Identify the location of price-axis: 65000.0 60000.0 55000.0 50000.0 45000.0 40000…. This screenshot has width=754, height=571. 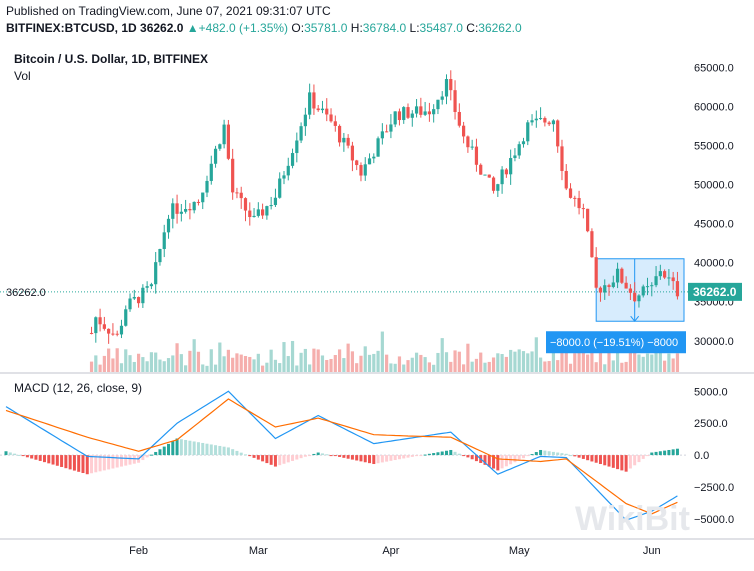
(714, 204).